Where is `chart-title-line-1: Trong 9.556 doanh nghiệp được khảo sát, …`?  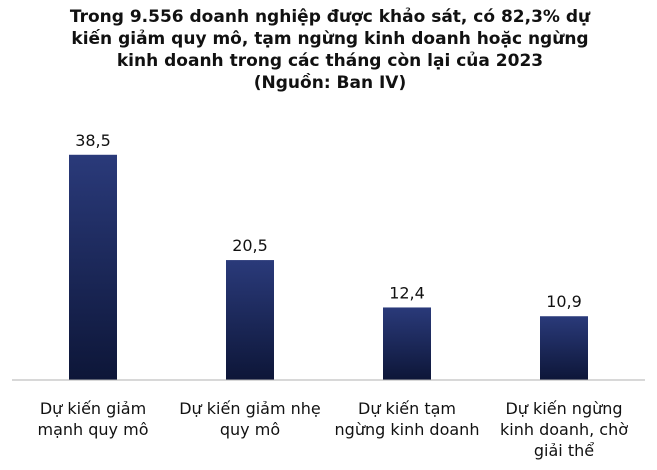 chart-title-line-1: Trong 9.556 doanh nghiệp được khảo sát, … is located at coordinates (330, 17).